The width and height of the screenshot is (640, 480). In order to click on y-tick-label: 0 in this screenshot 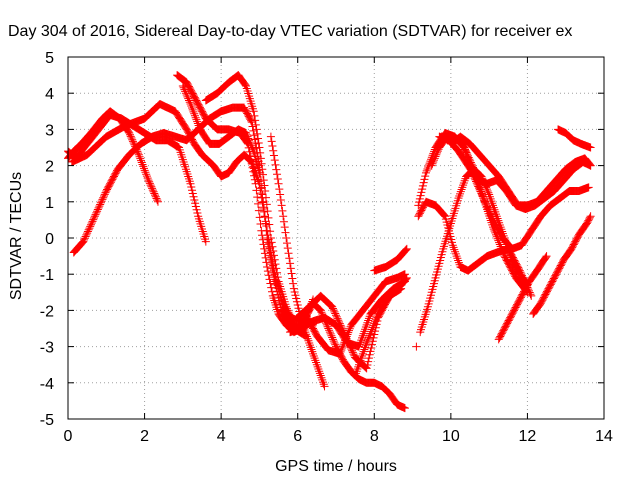, I will do `click(49, 239)`.